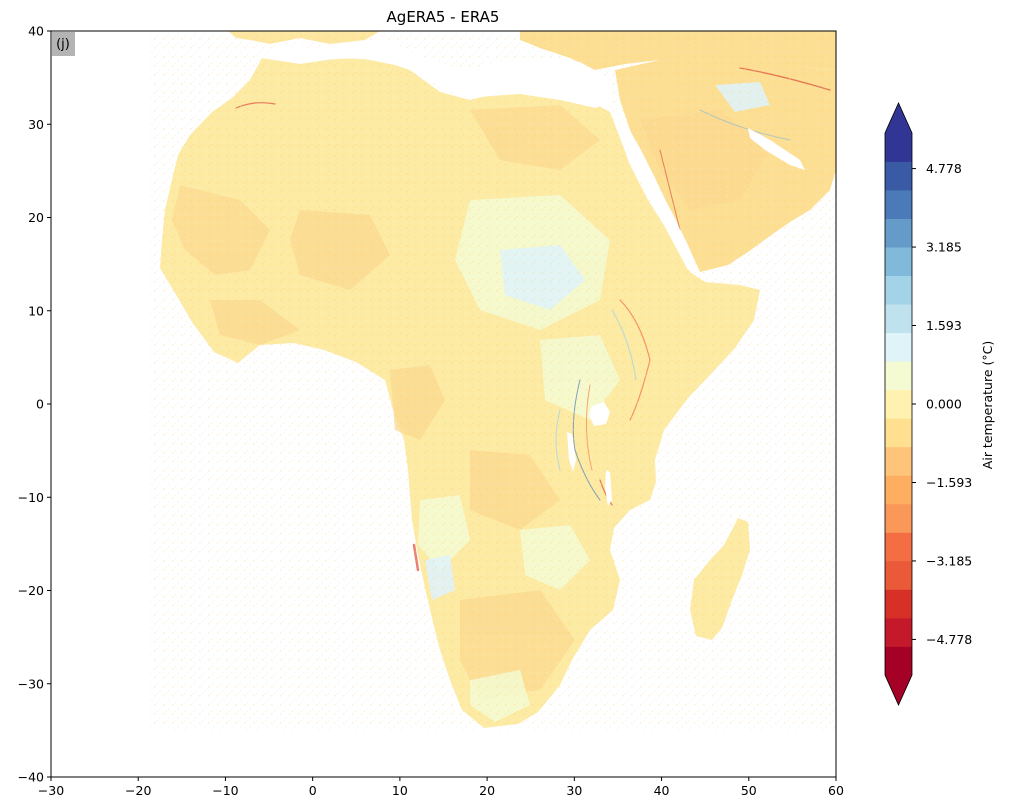 The width and height of the screenshot is (1009, 811). What do you see at coordinates (487, 790) in the screenshot?
I see `x-tick-label: 20` at bounding box center [487, 790].